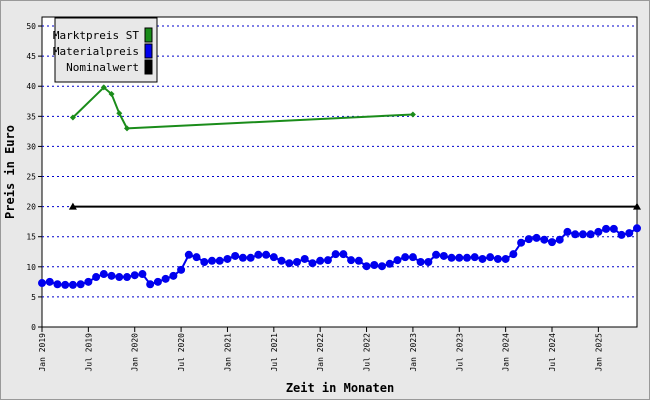 The height and width of the screenshot is (400, 650). What do you see at coordinates (102, 67) in the screenshot?
I see `legend-label: Nominalwert` at bounding box center [102, 67].